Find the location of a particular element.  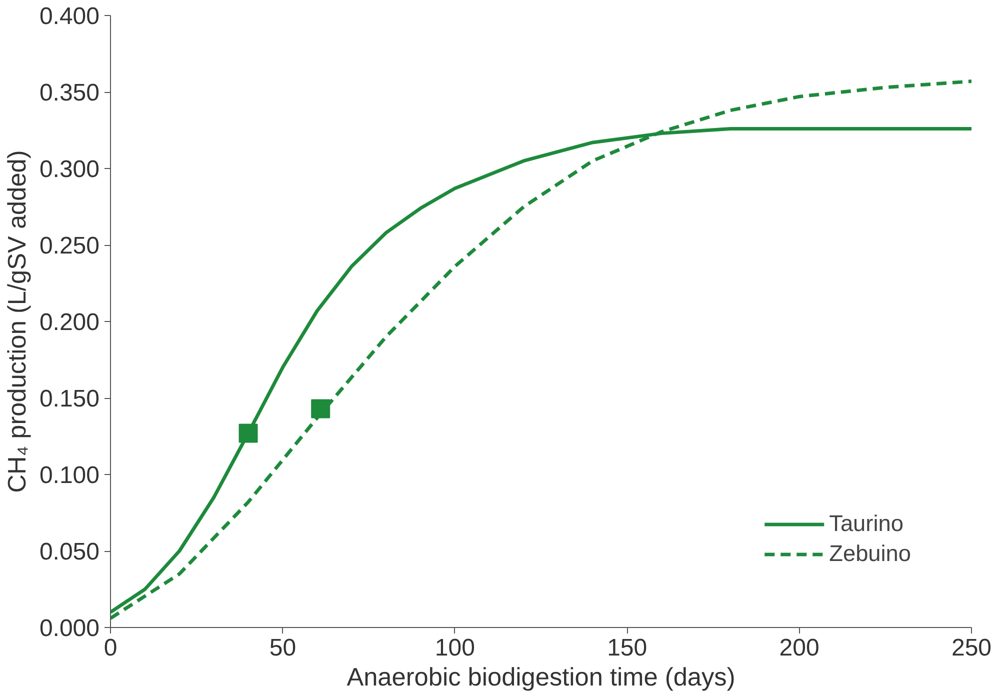

y-tick-label: 0.150 is located at coordinates (69, 399).